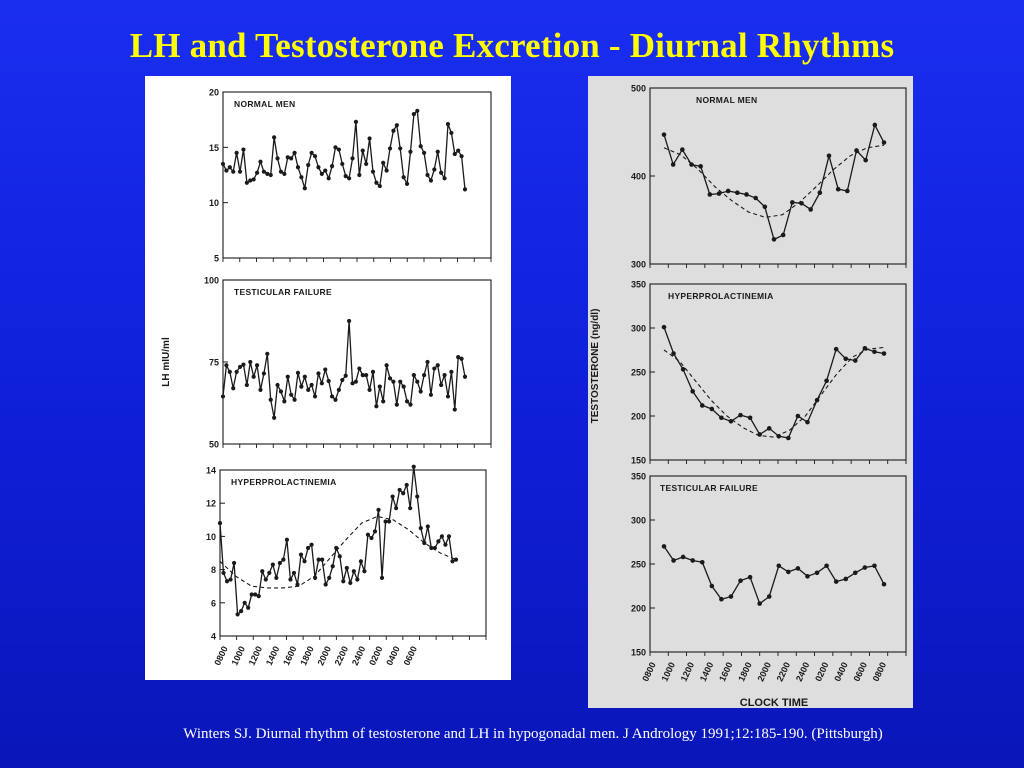 The width and height of the screenshot is (1024, 768). What do you see at coordinates (707, 672) in the screenshot?
I see `t-testicular-failure-xtick-label: 1400` at bounding box center [707, 672].